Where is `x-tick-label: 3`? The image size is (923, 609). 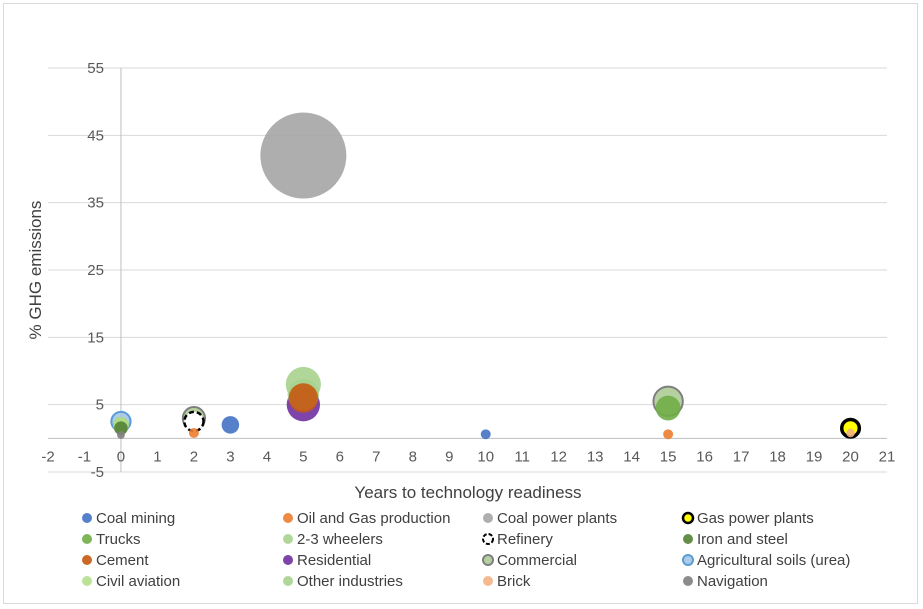
x-tick-label: 3 is located at coordinates (230, 456).